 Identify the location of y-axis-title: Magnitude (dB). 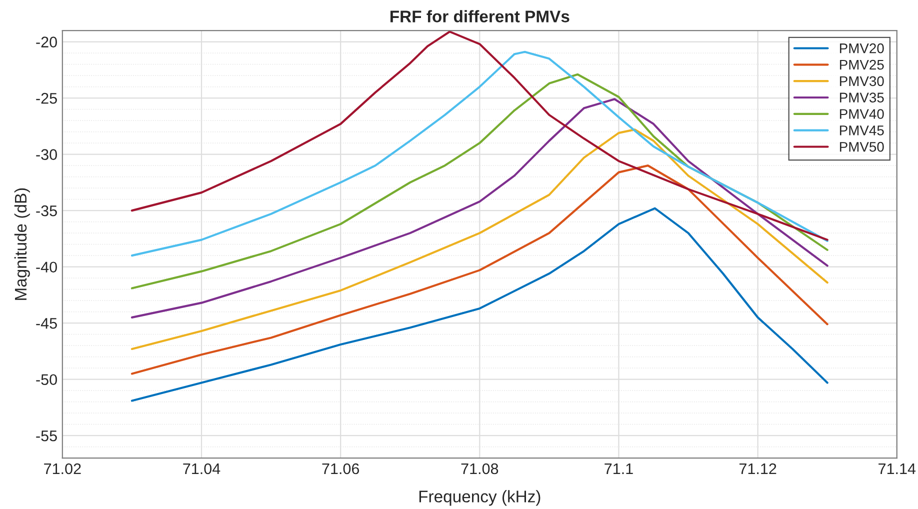
(22, 244).